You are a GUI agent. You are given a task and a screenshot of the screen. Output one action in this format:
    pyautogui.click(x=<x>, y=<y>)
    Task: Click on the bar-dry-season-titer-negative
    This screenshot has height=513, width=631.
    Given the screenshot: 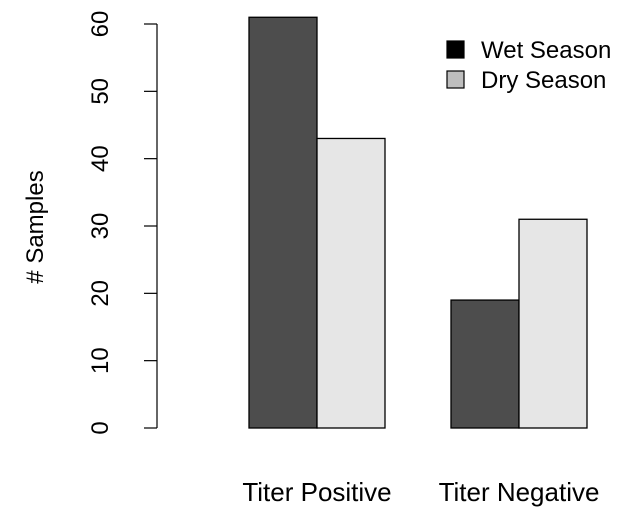 What is the action you would take?
    pyautogui.click(x=553, y=323)
    